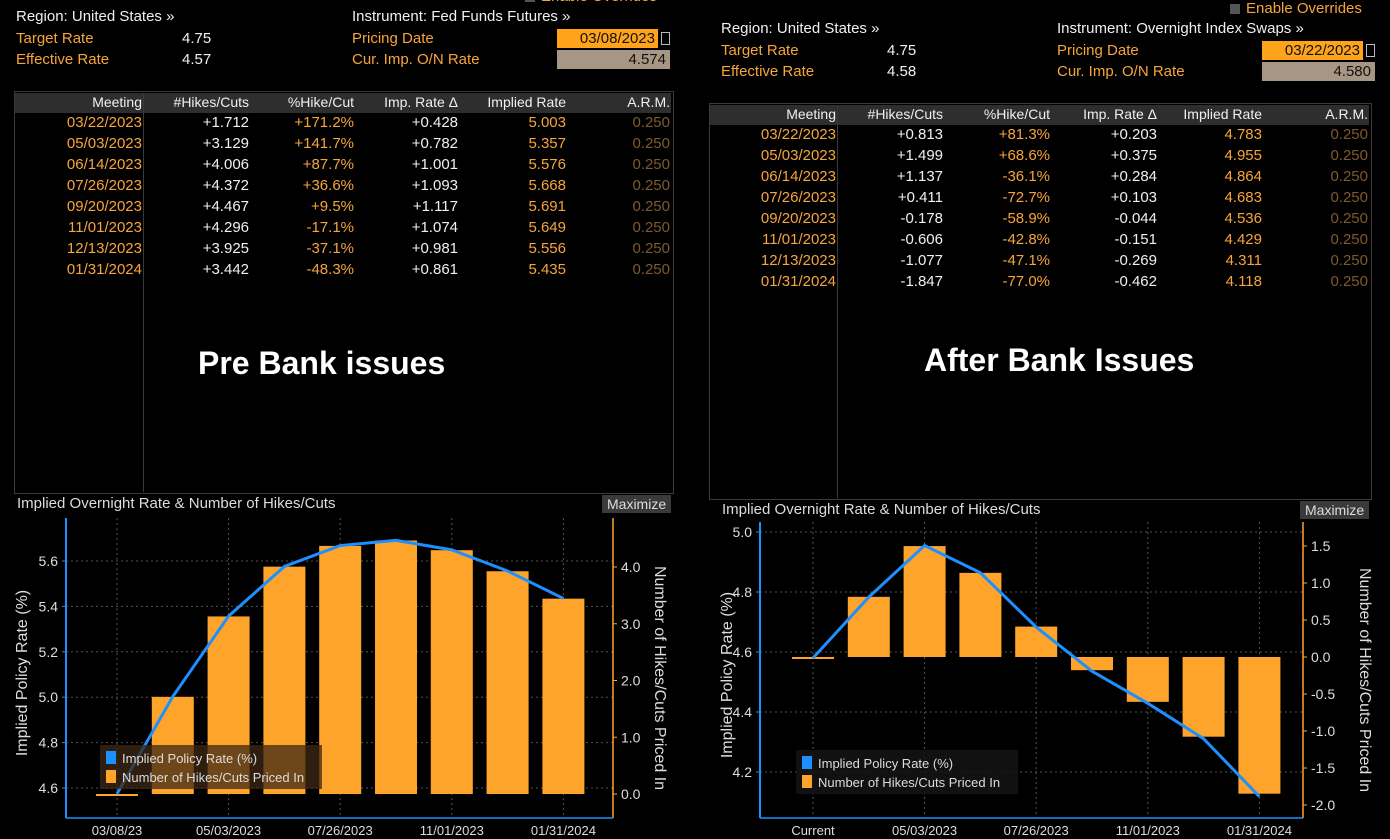 The width and height of the screenshot is (1390, 839). What do you see at coordinates (1135, 218) in the screenshot?
I see `table-cell: -0.044` at bounding box center [1135, 218].